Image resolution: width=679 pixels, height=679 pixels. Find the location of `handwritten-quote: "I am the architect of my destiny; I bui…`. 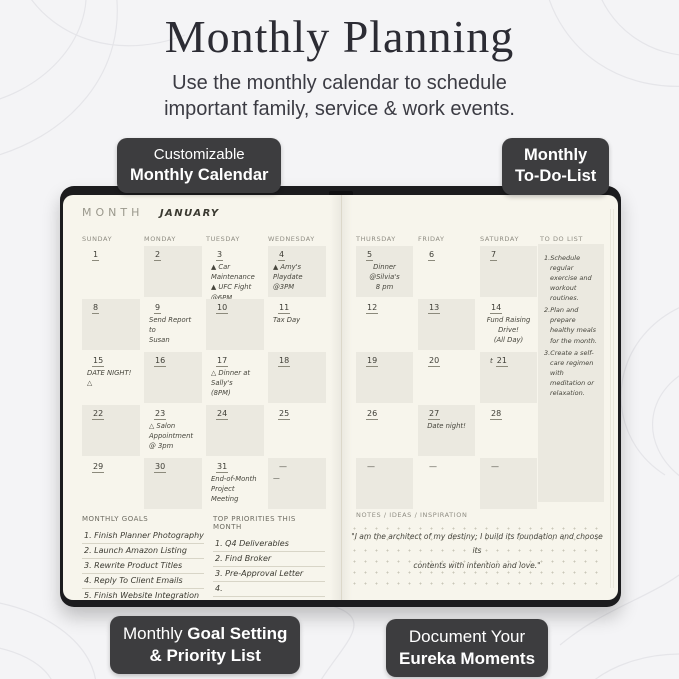

handwritten-quote: "I am the architect of my destiny; I bui… is located at coordinates (477, 548).